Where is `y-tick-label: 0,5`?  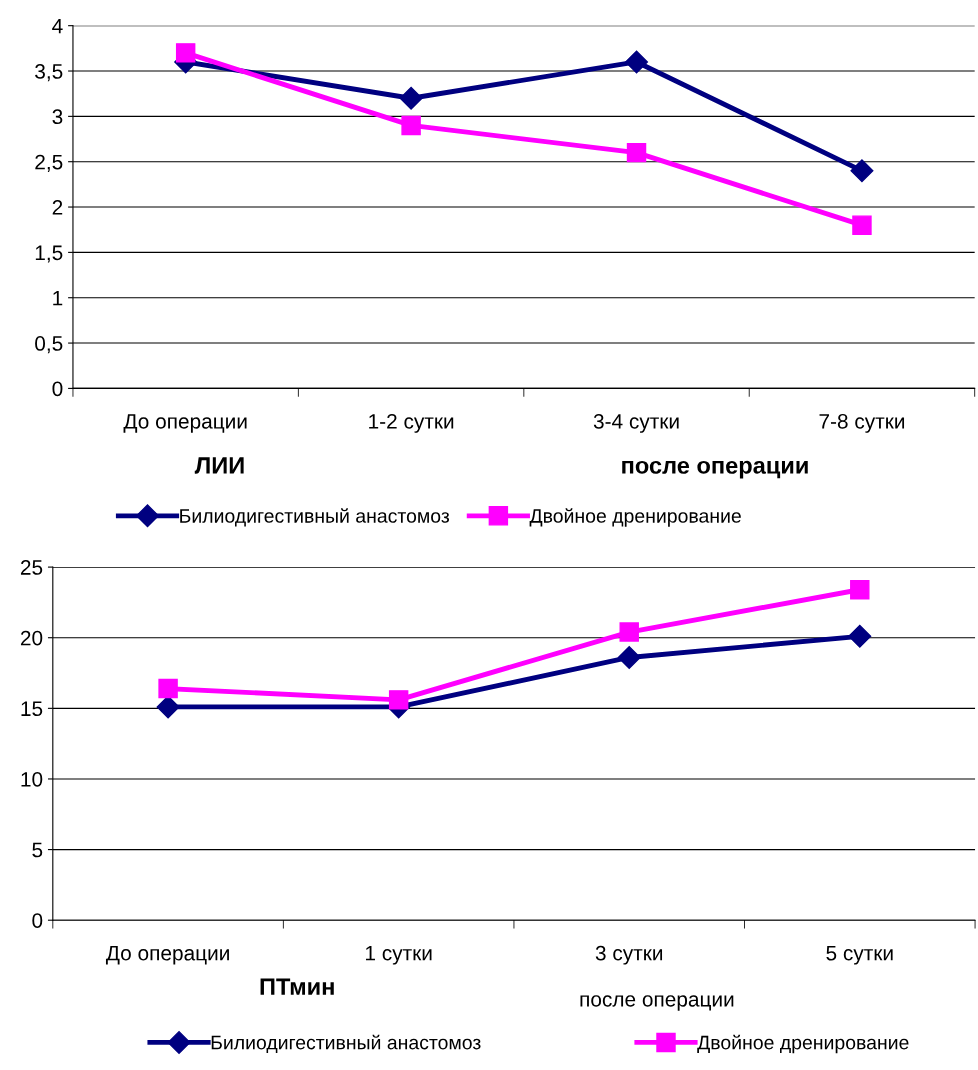 y-tick-label: 0,5 is located at coordinates (49, 345).